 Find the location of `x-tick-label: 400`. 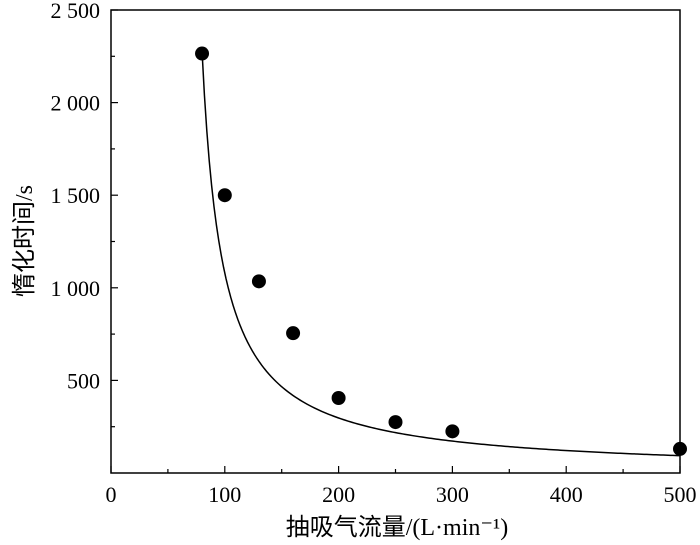

x-tick-label: 400 is located at coordinates (566, 494).